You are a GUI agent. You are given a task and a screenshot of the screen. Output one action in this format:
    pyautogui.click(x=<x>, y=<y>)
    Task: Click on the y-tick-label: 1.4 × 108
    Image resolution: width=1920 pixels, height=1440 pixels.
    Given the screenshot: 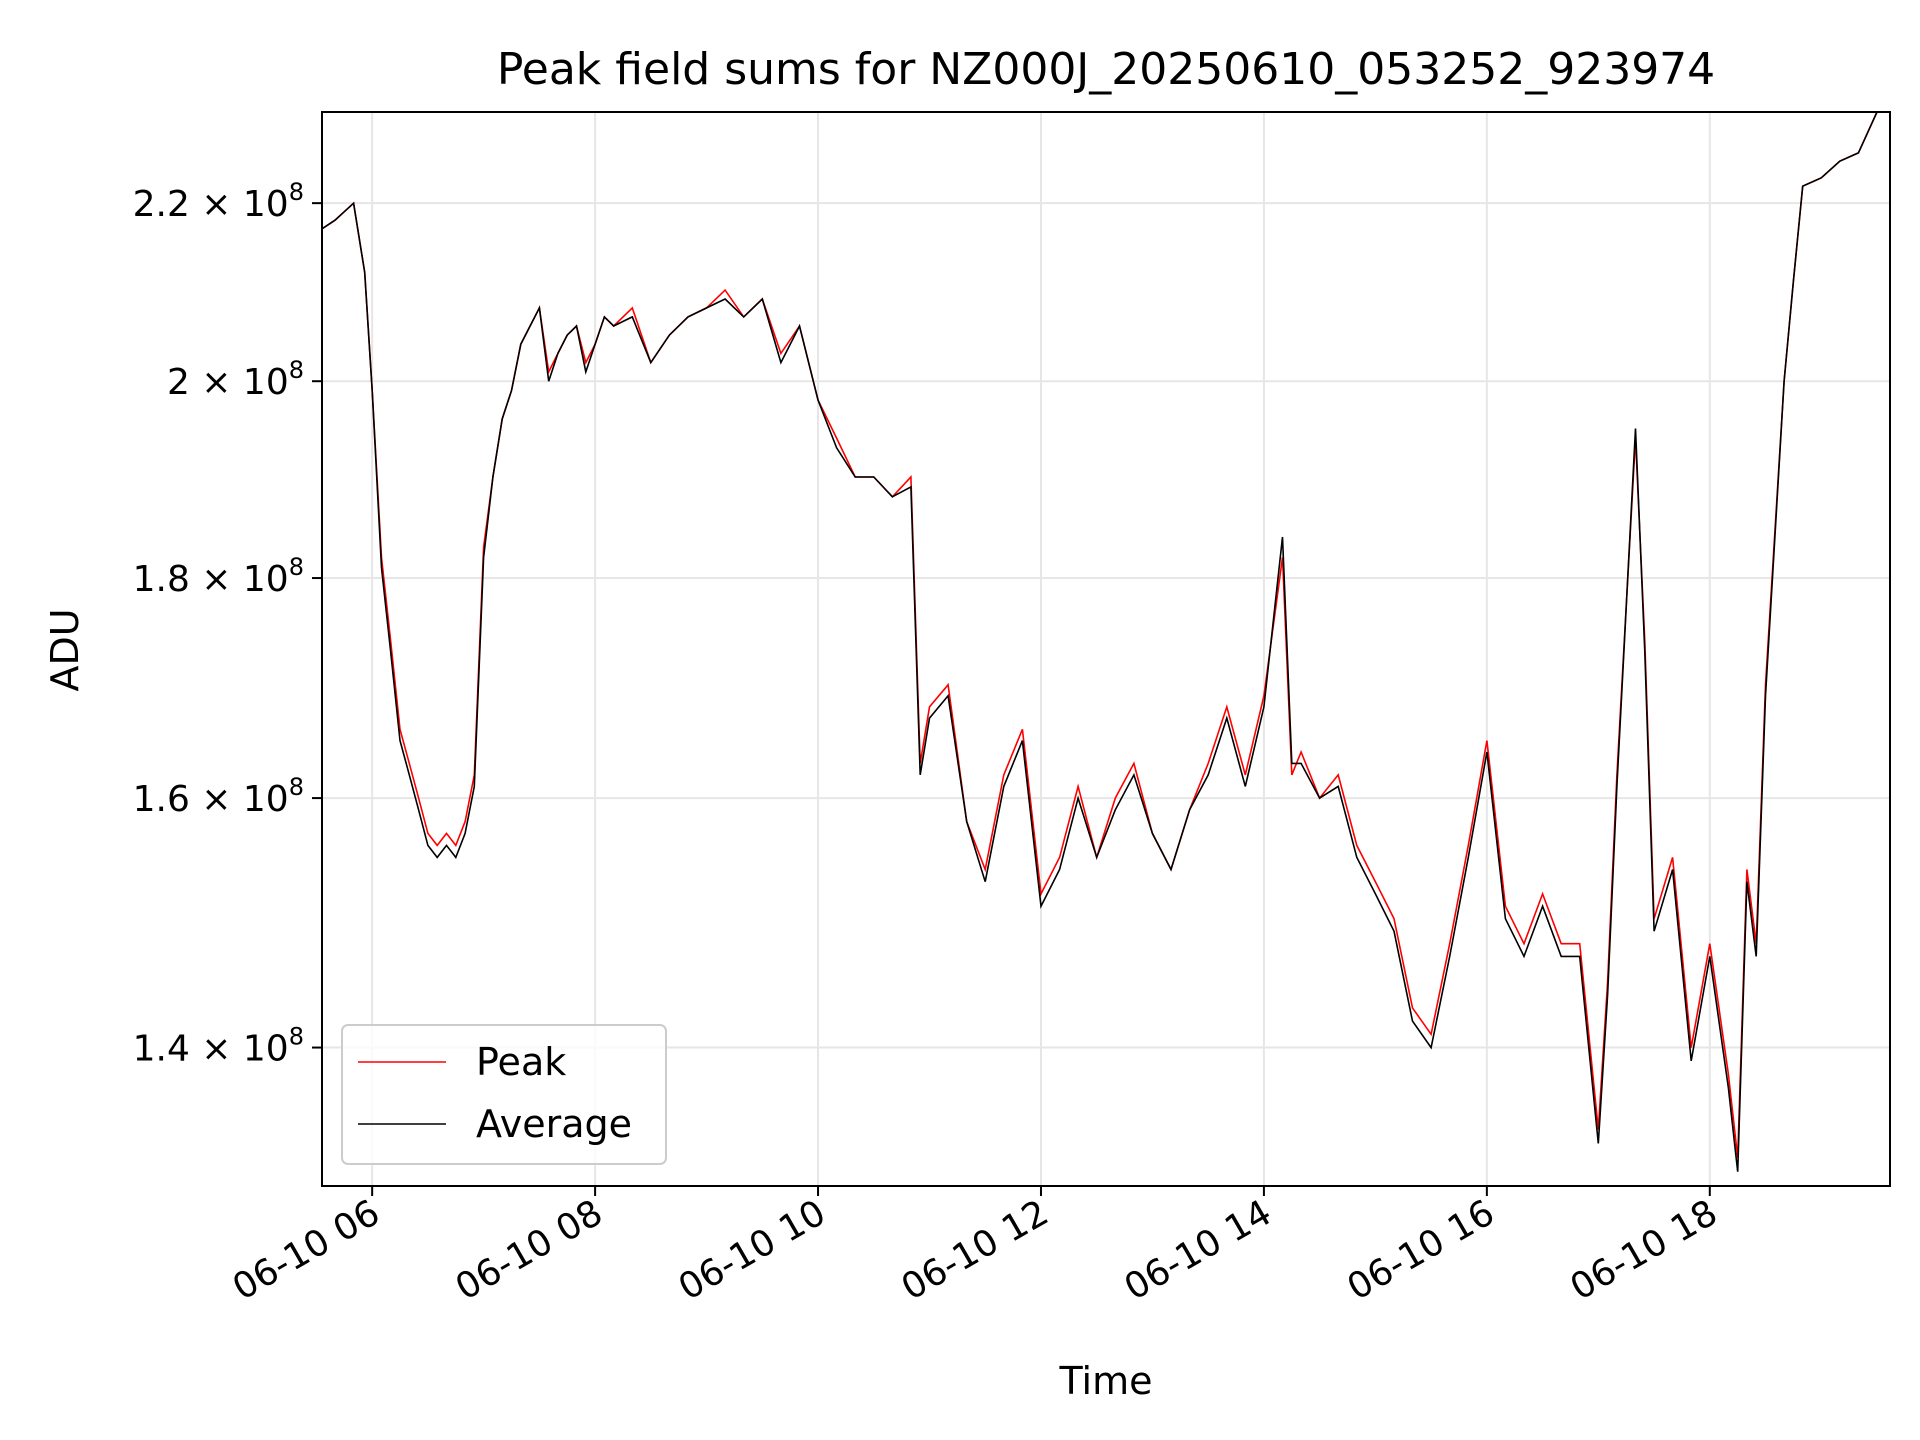 What is the action you would take?
    pyautogui.click(x=218, y=1046)
    